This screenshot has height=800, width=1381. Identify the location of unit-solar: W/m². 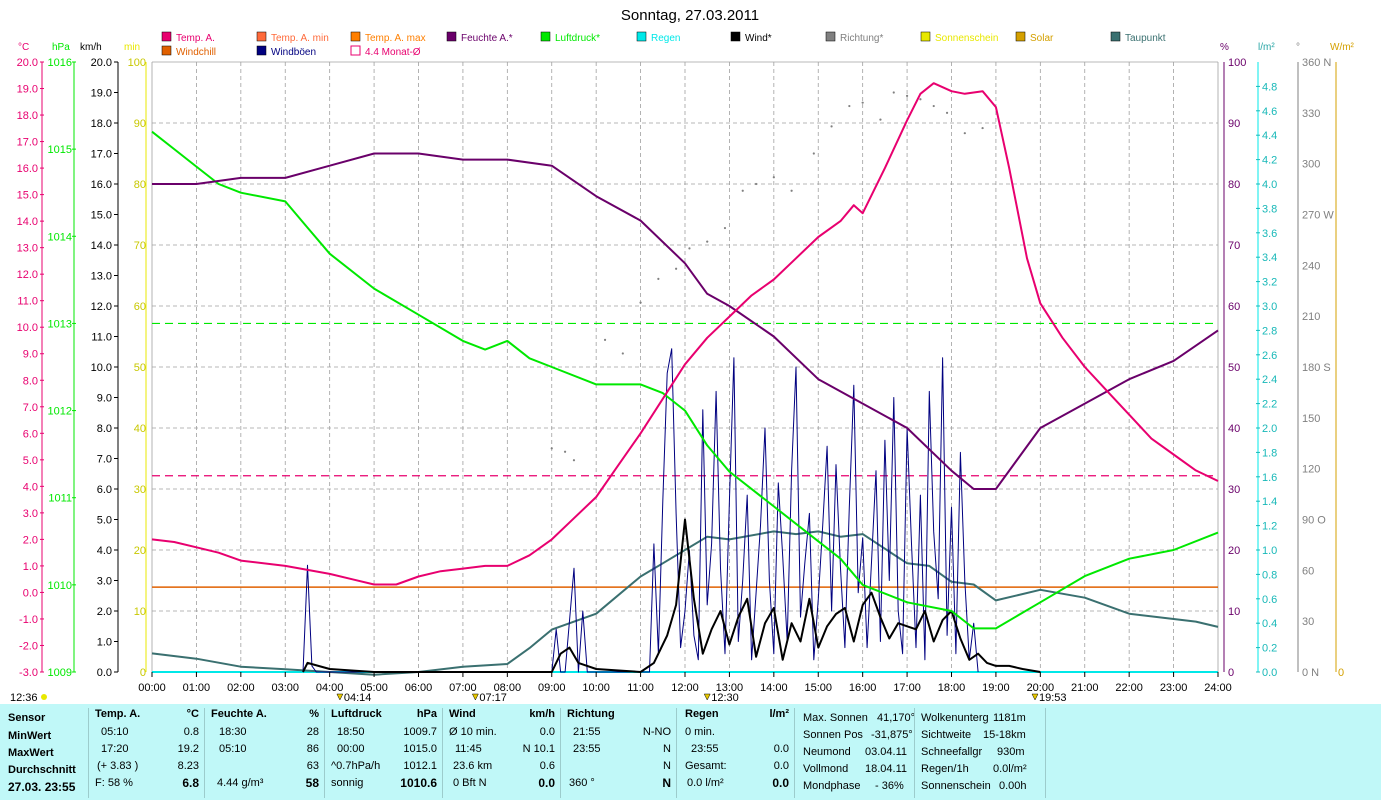
(1342, 47).